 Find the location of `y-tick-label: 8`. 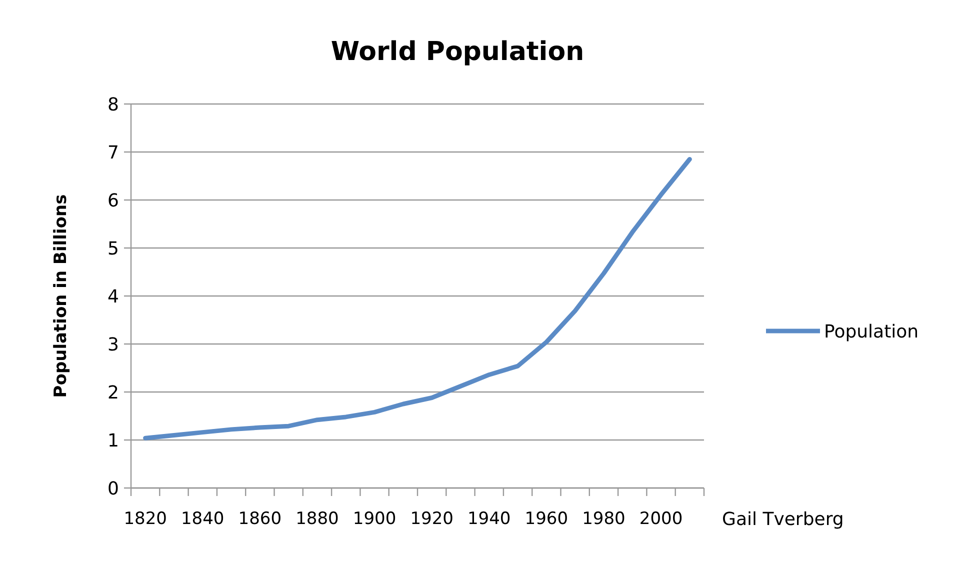

y-tick-label: 8 is located at coordinates (113, 105).